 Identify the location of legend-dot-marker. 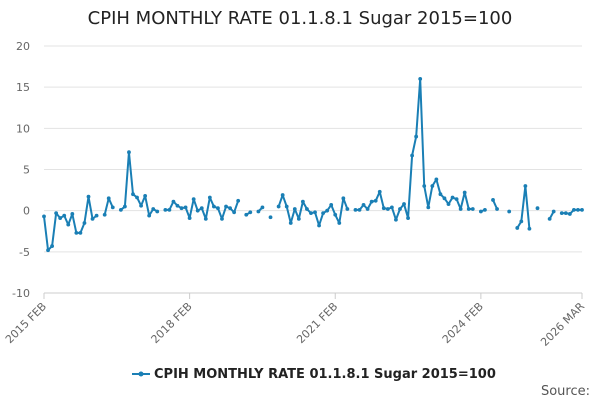
(141, 374).